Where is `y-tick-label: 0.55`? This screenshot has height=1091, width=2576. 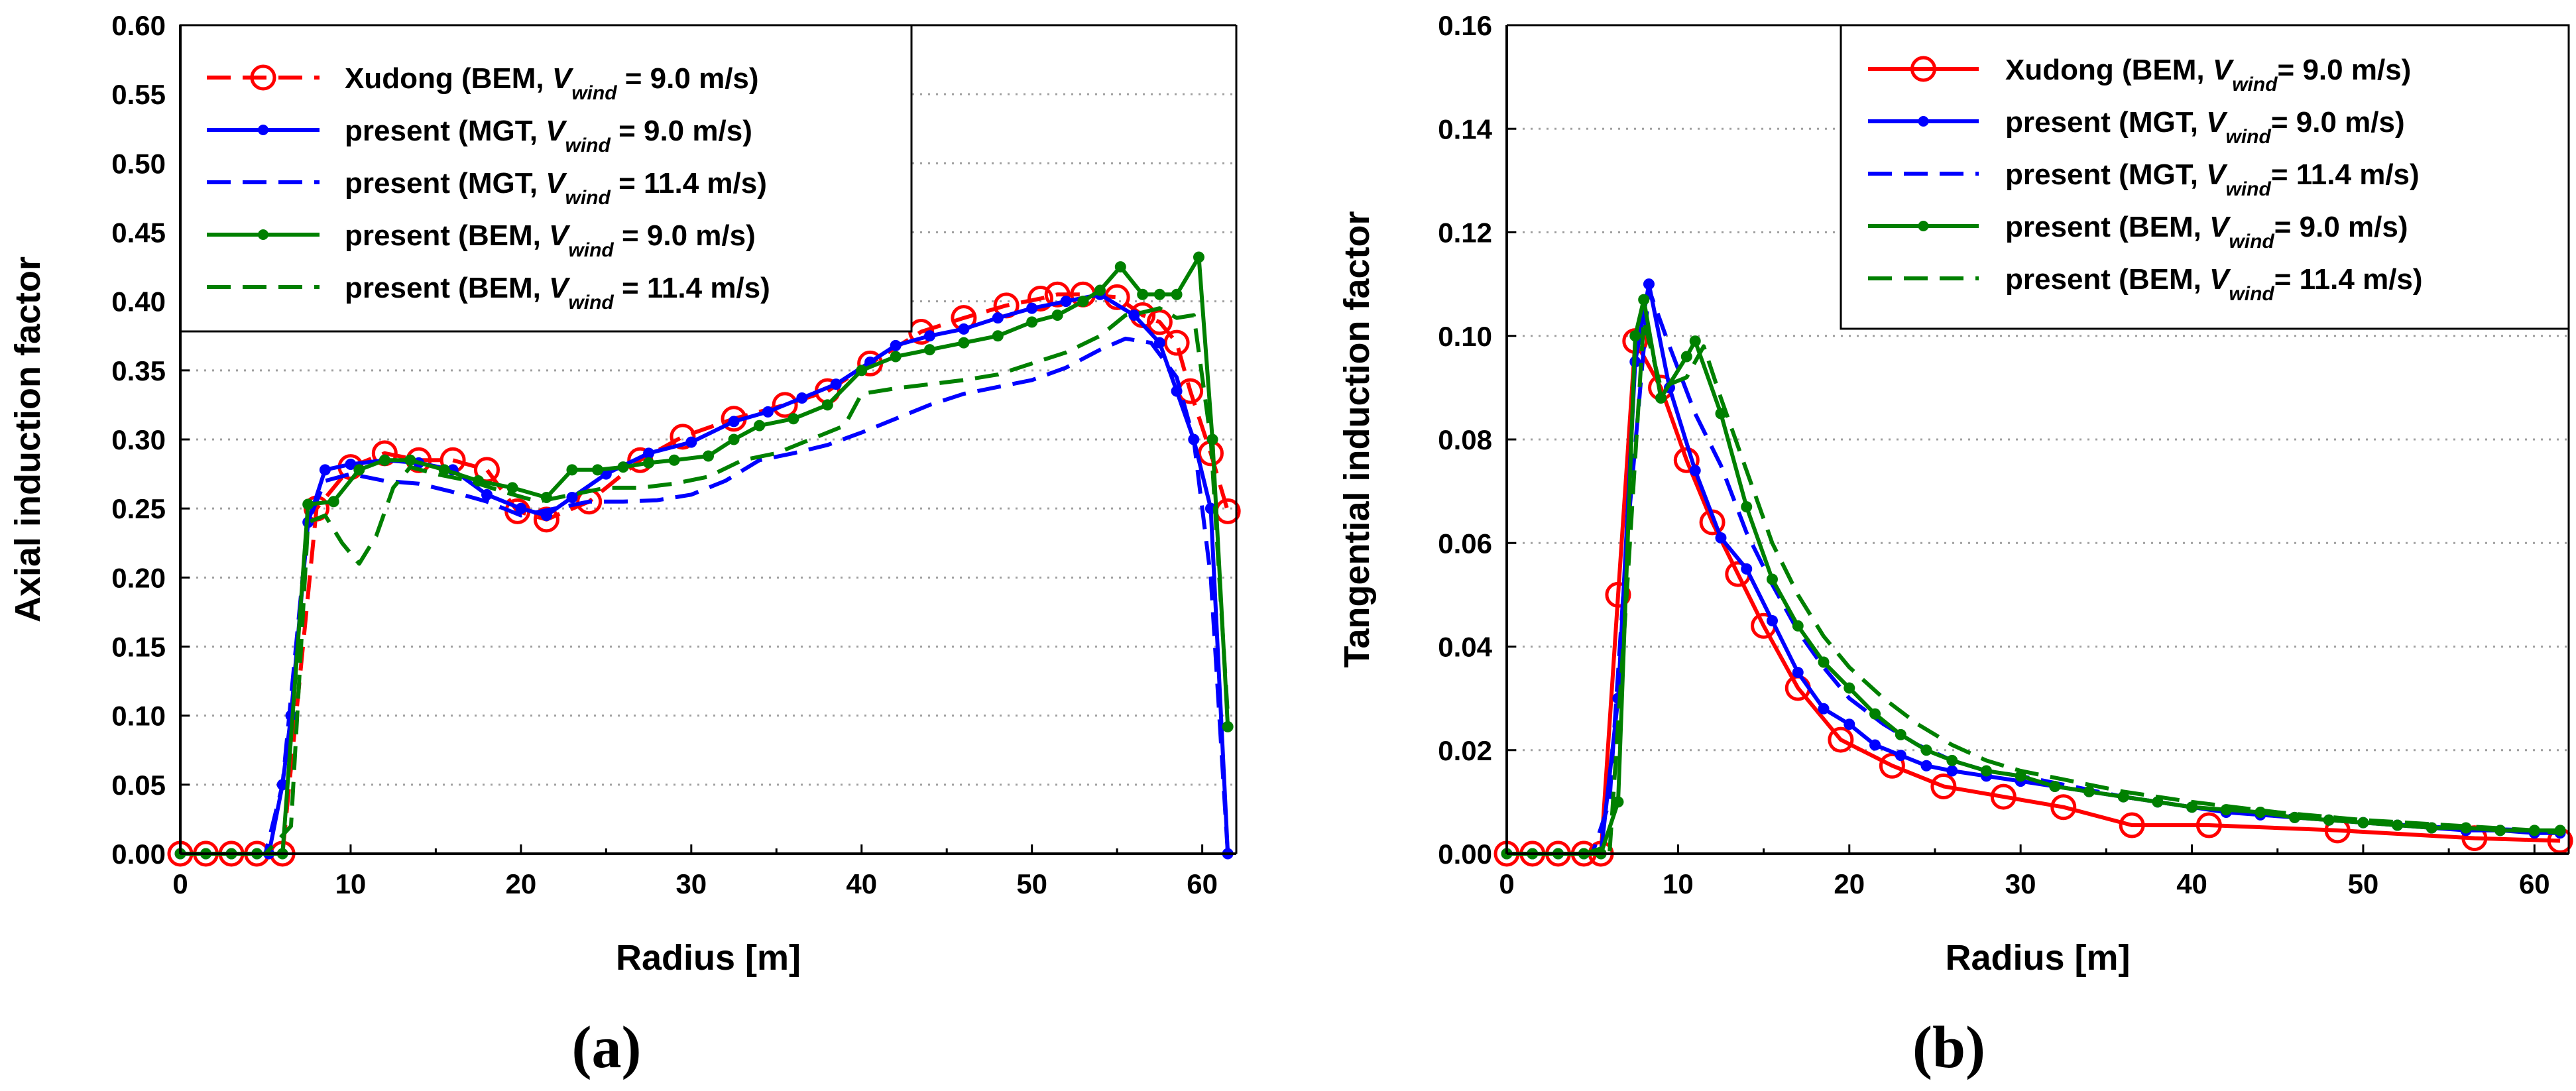 y-tick-label: 0.55 is located at coordinates (138, 94).